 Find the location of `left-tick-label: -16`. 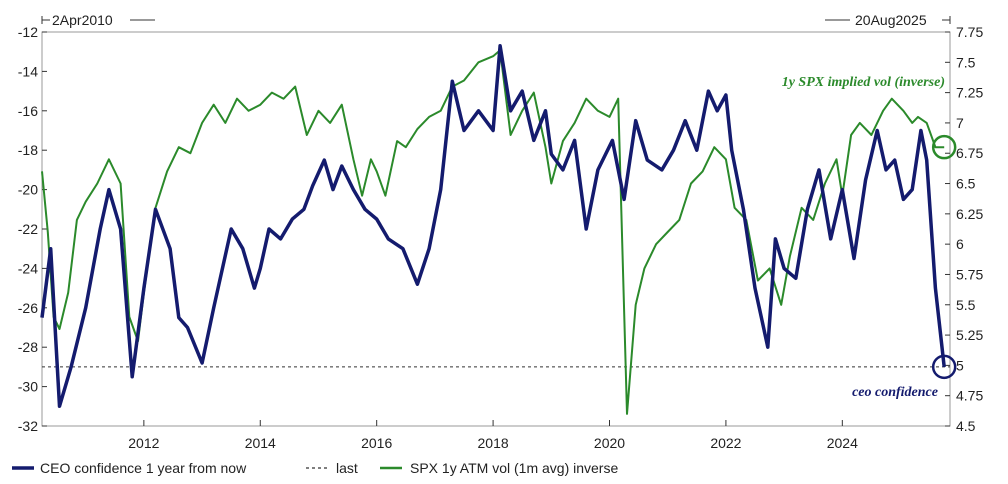

left-tick-label: -16 is located at coordinates (28, 111).